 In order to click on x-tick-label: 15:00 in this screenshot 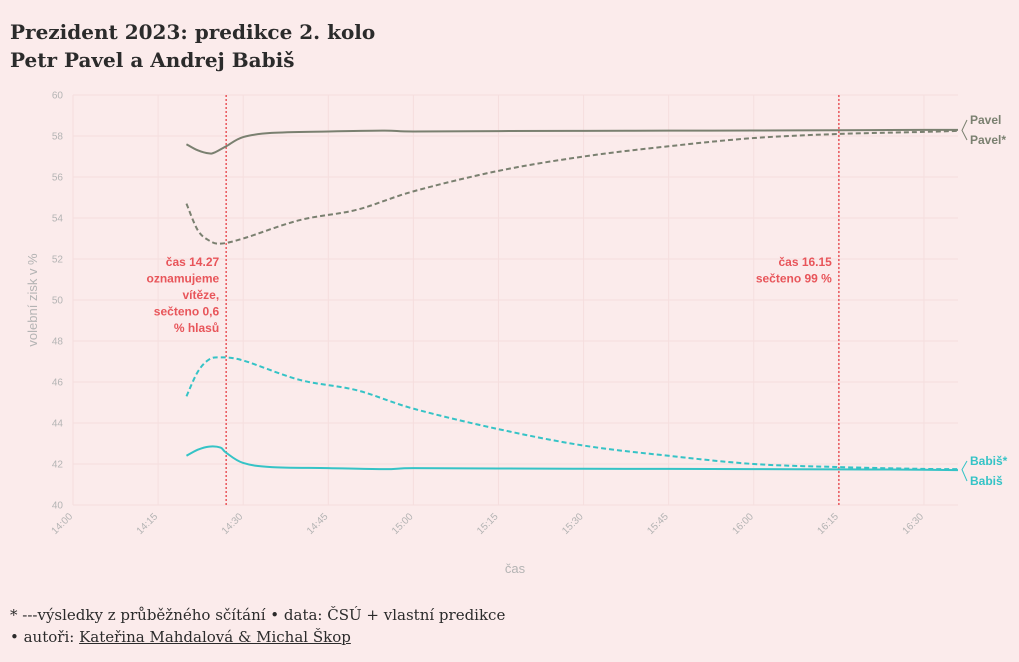, I will do `click(403, 524)`.